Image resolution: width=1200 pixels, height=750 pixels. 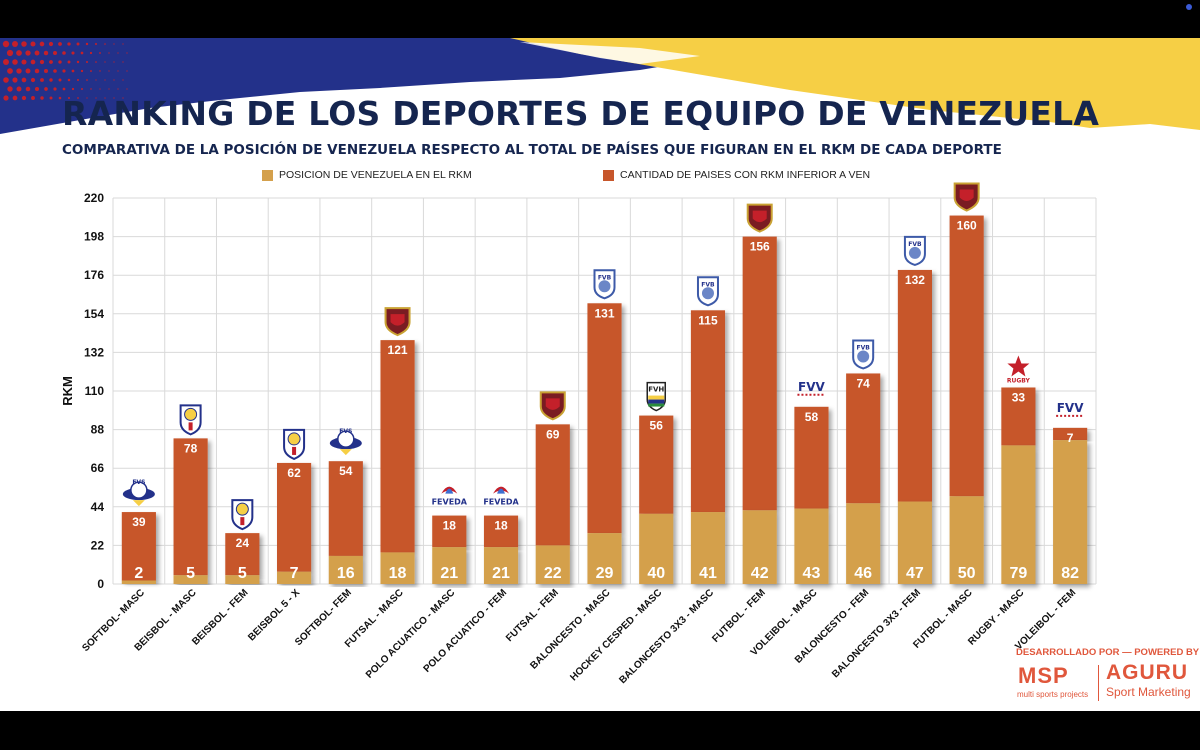 I want to click on x-tick-label: HOCKEY CESPED - MASC, so click(x=616, y=635).